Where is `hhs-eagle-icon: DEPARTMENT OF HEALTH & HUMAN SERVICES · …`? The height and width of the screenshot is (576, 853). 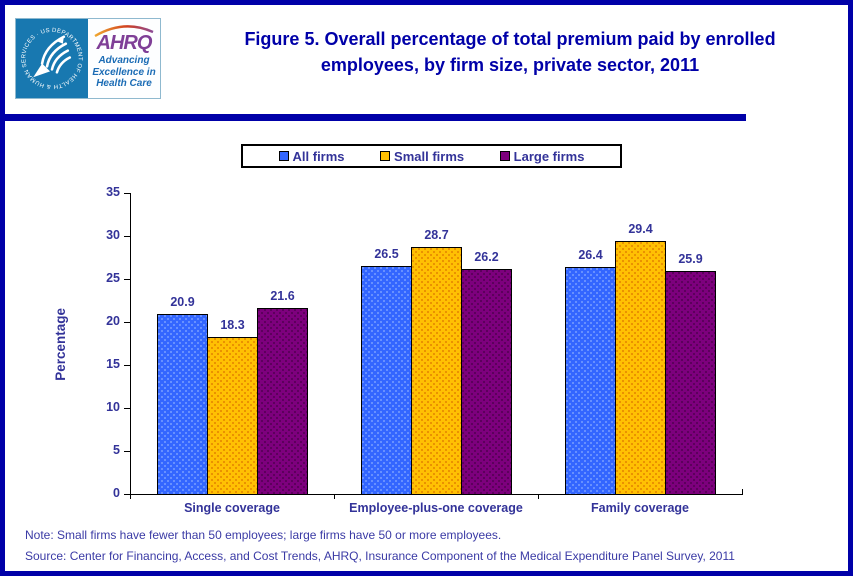
hhs-eagle-icon: DEPARTMENT OF HEALTH & HUMAN SERVICES · … is located at coordinates (49, 54).